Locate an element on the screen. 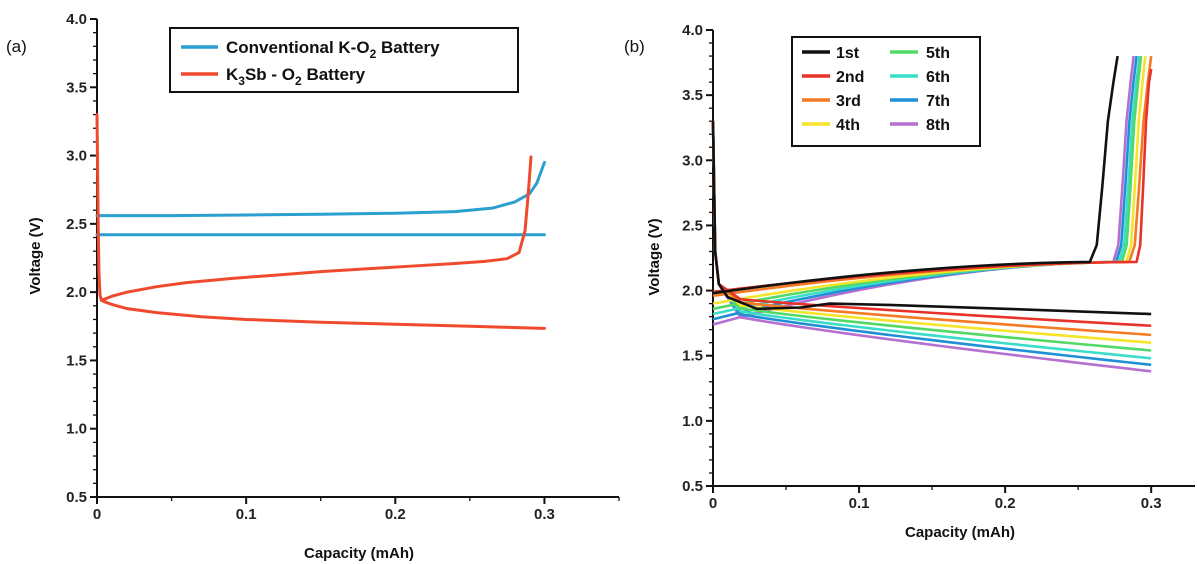 The image size is (1197, 564). panel-label-b: (b) is located at coordinates (634, 46).